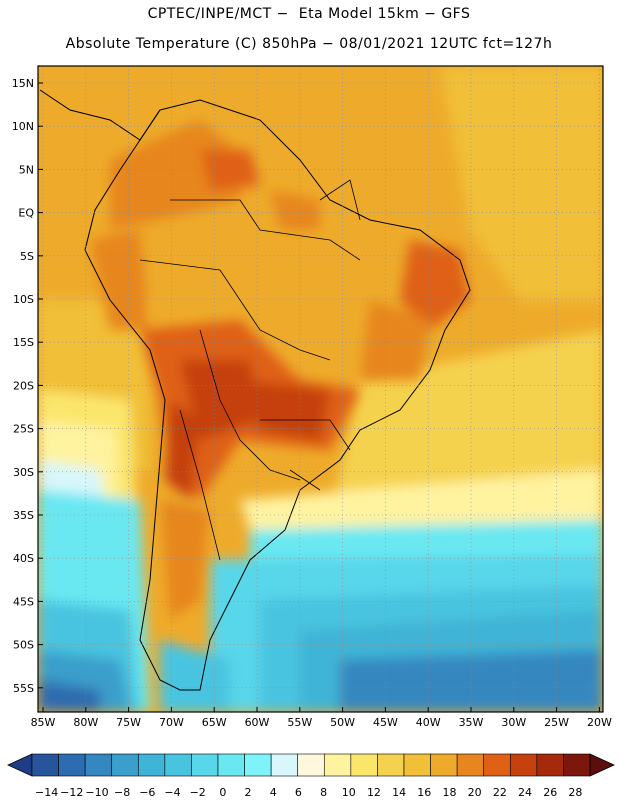 The image size is (618, 800). I want to click on colorbar-label: −2, so click(198, 792).